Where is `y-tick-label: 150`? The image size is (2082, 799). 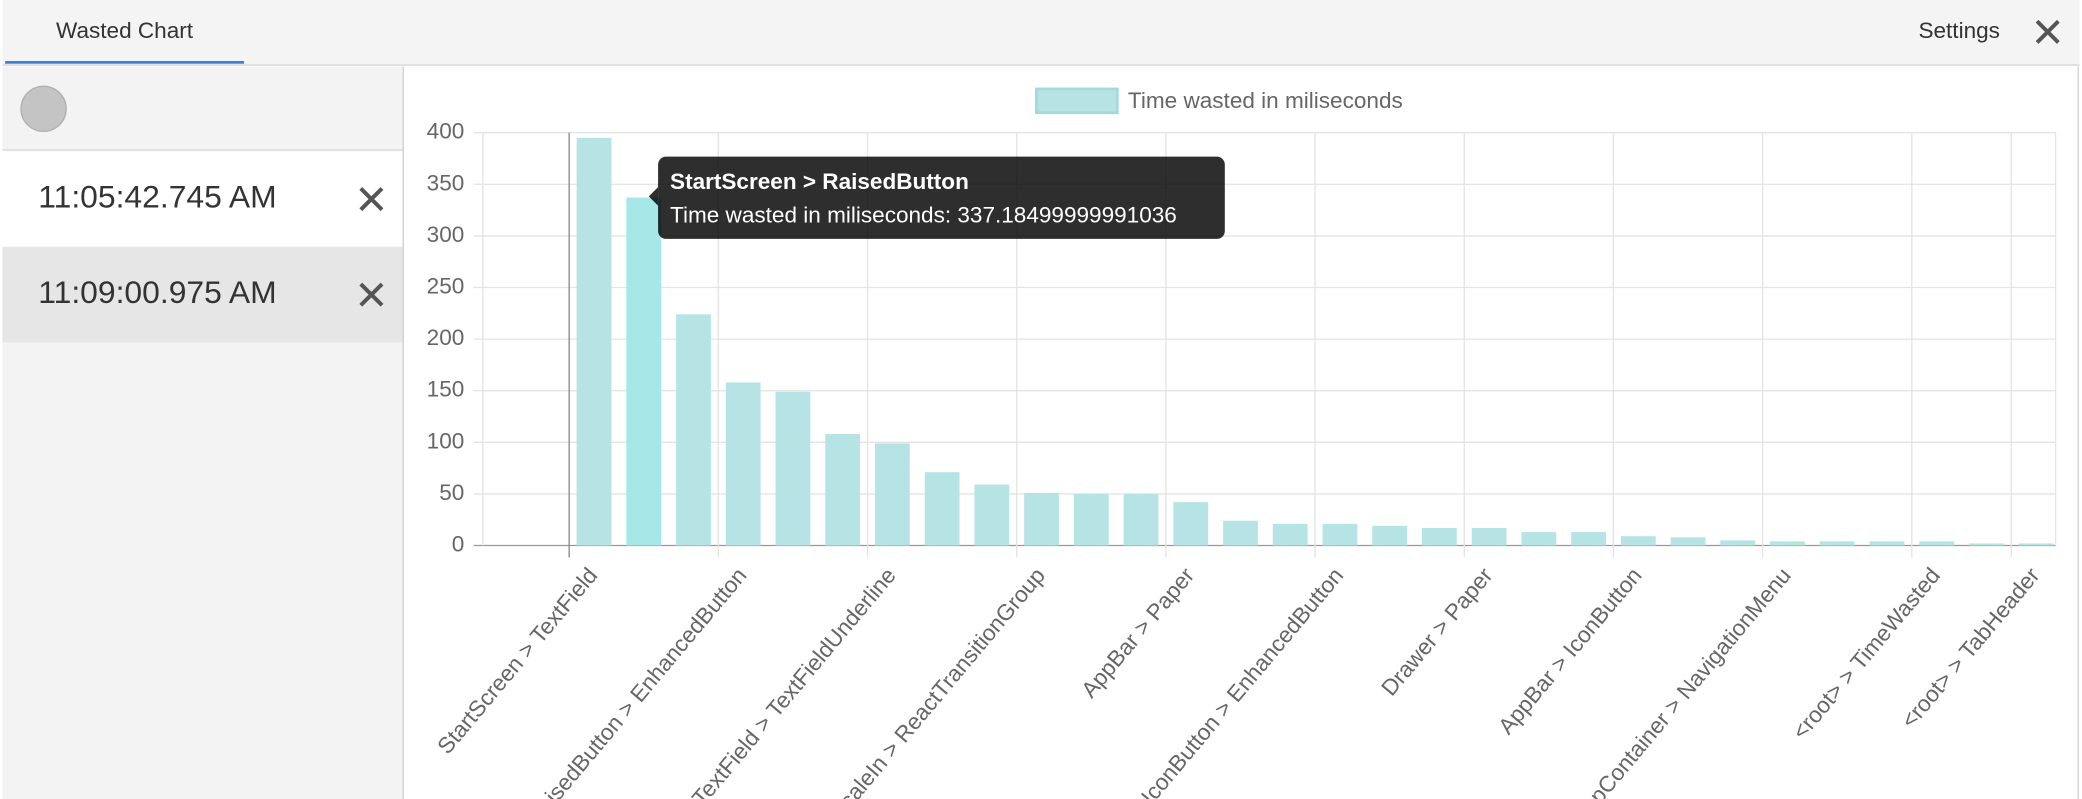
y-tick-label: 150 is located at coordinates (446, 389).